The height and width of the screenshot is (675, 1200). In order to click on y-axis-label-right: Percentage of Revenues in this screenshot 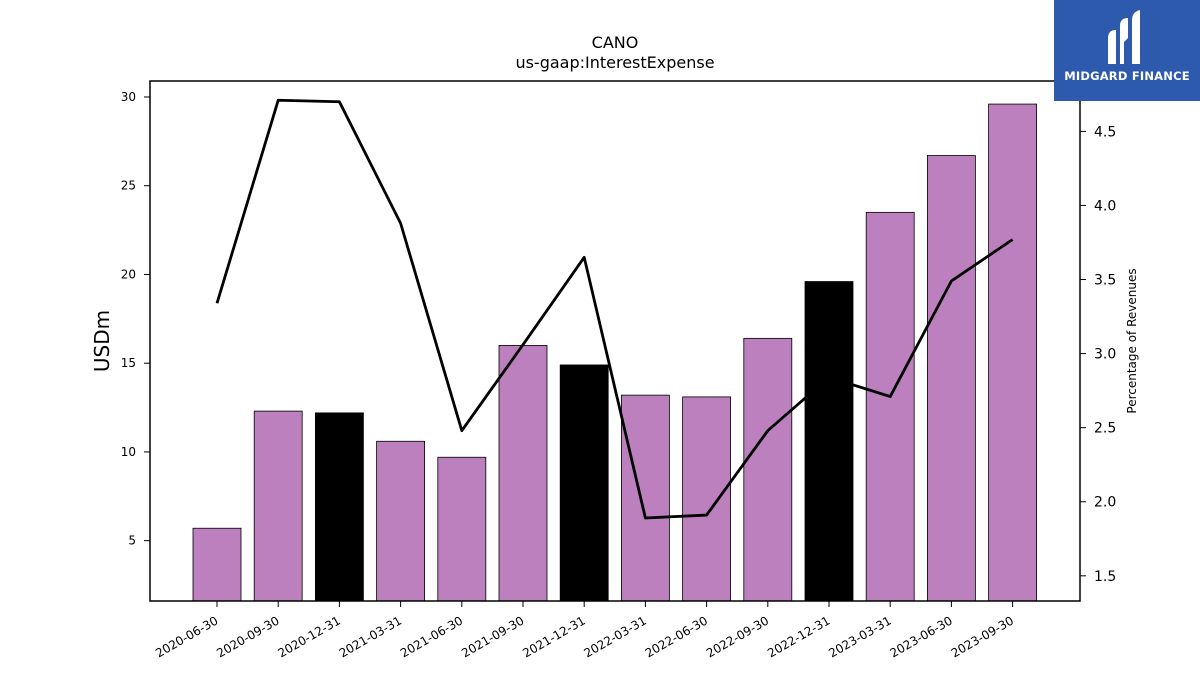, I will do `click(1132, 340)`.